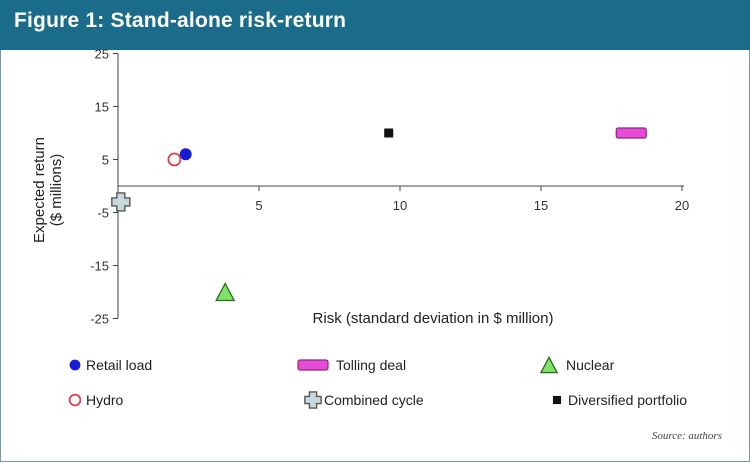  Describe the element at coordinates (374, 400) in the screenshot. I see `legend-label: Combined cycle` at that location.